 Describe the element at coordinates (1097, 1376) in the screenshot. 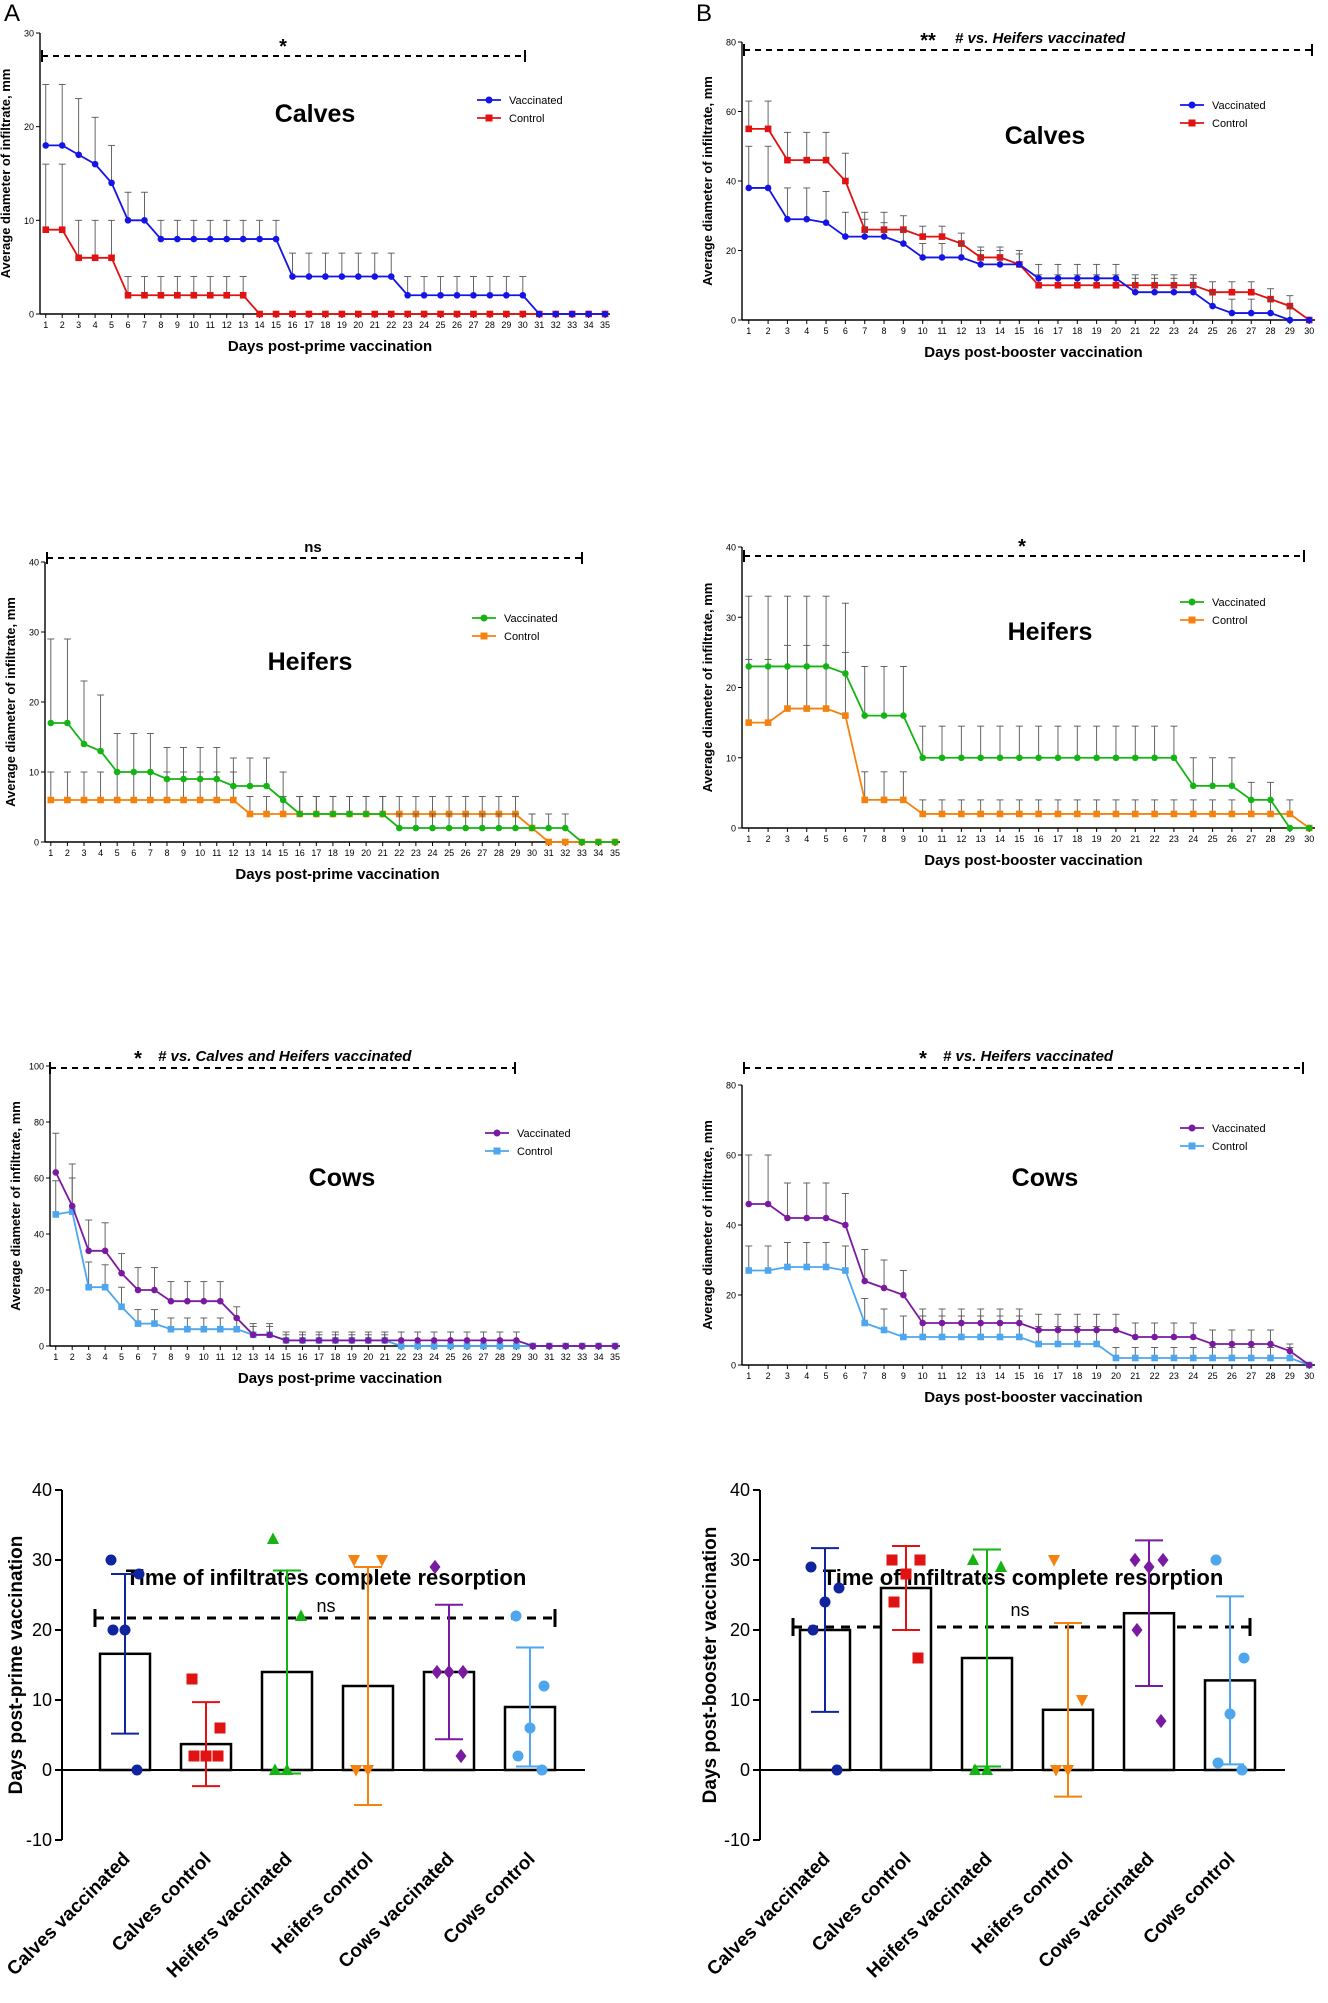

I see `x-tick-label: 19` at that location.